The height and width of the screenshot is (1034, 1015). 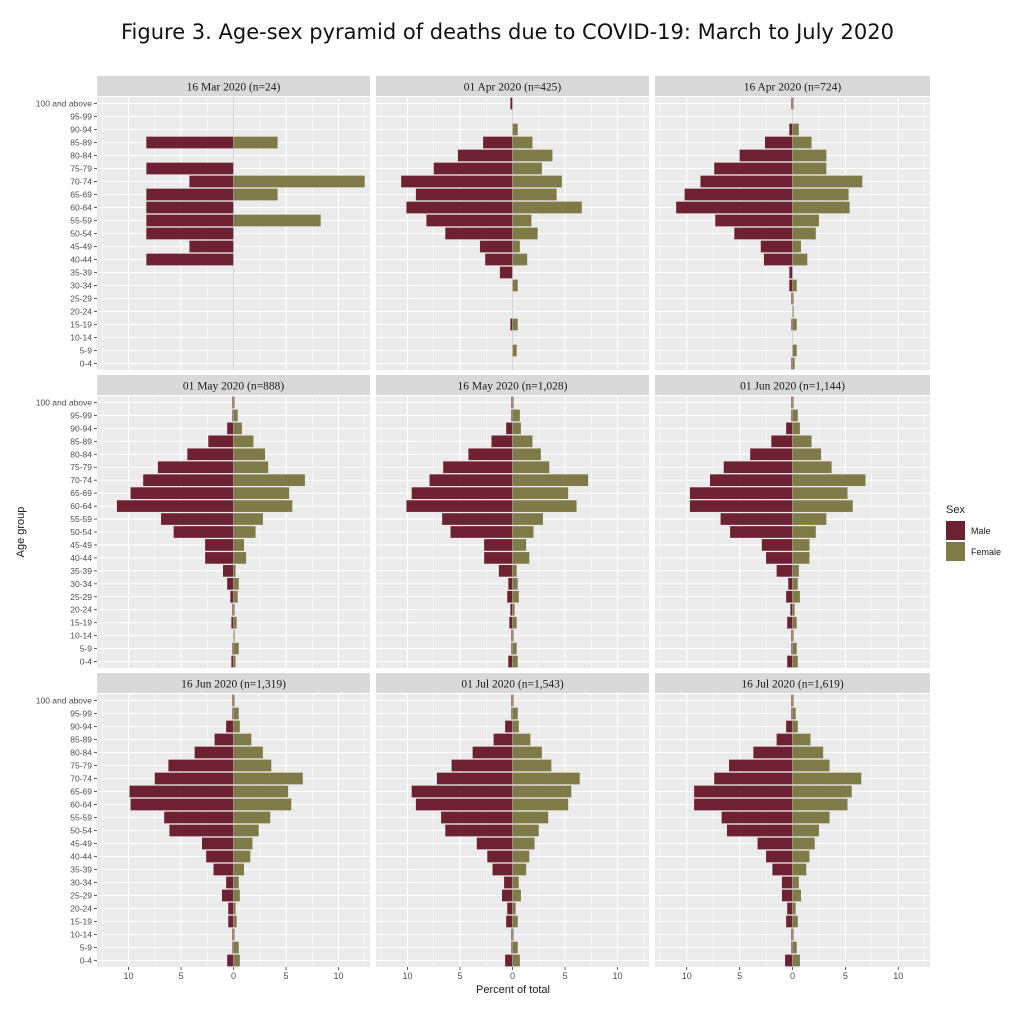 What do you see at coordinates (64, 701) in the screenshot?
I see `y-tick-label: 100 and above` at bounding box center [64, 701].